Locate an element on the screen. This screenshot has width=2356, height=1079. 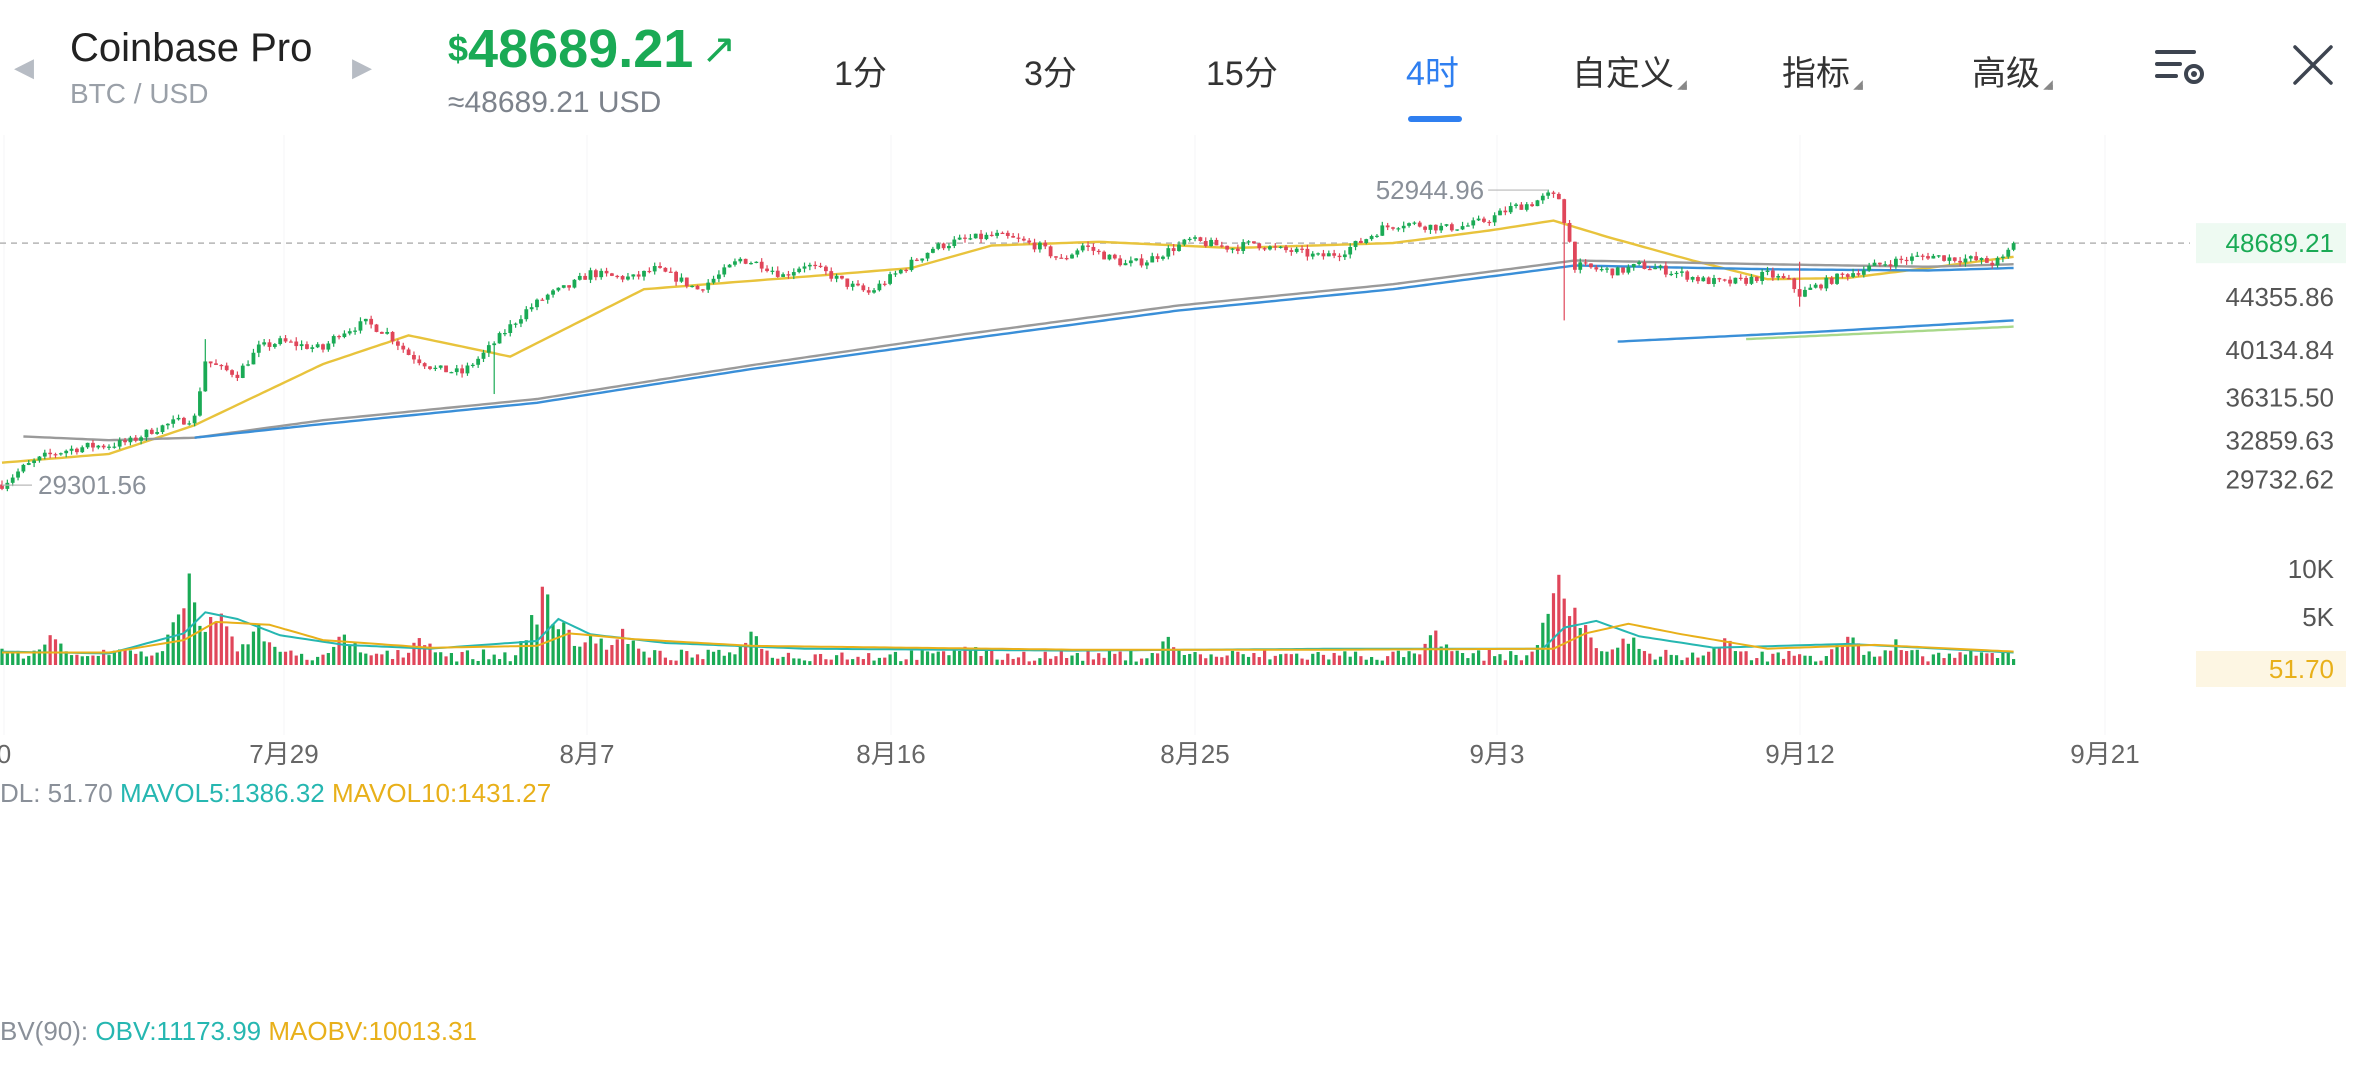
list-settings-icon is located at coordinates (2181, 67).